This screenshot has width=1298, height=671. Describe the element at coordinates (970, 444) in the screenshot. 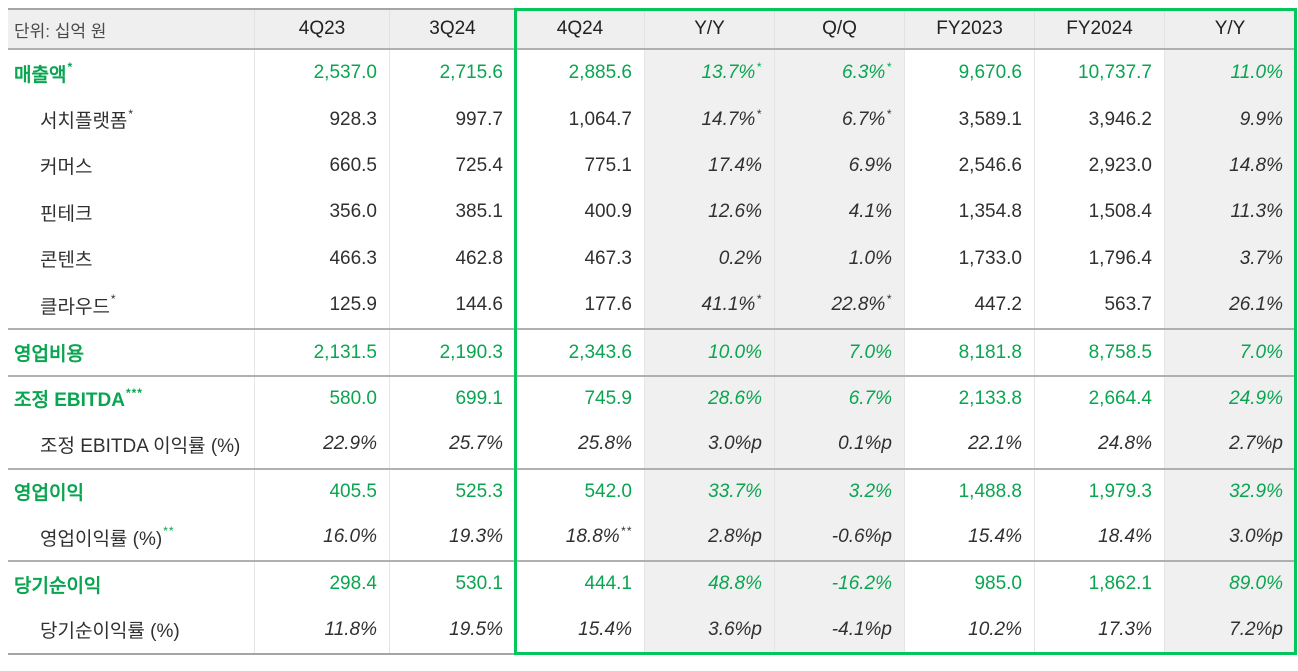

I see `value-cell: 22.1%` at that location.